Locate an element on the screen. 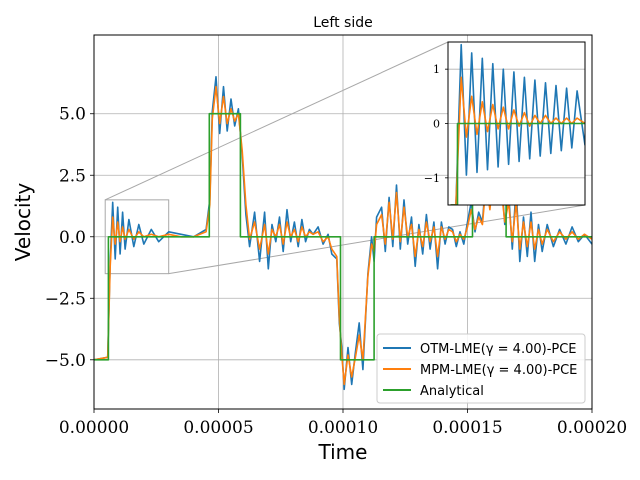  legend-label: Analytical is located at coordinates (452, 391).